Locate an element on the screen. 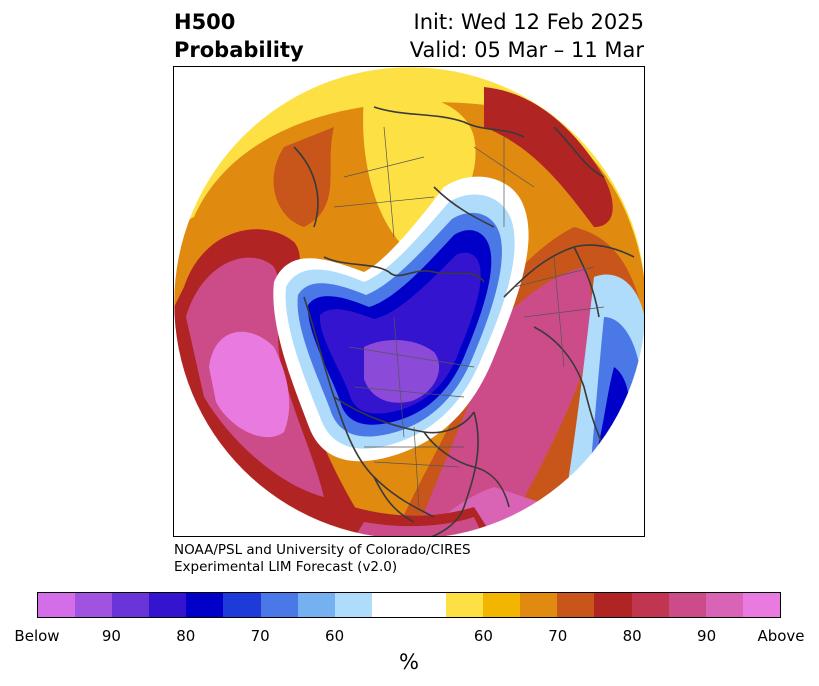  credit-line-2: Experimental LIM Forecast (v2.0) is located at coordinates (286, 567).